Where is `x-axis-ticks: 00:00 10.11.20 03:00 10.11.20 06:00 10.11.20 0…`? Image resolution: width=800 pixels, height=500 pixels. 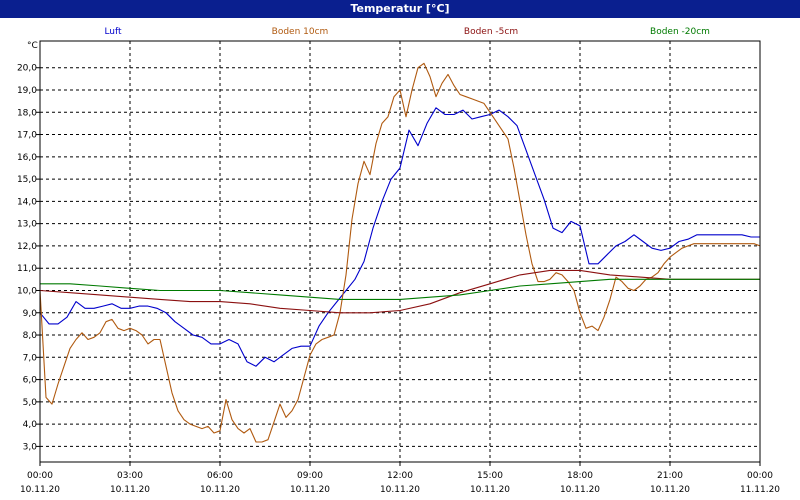
x-axis-ticks: 00:00 10.11.20 03:00 10.11.20 06:00 10.11.20 0… is located at coordinates (400, 478).